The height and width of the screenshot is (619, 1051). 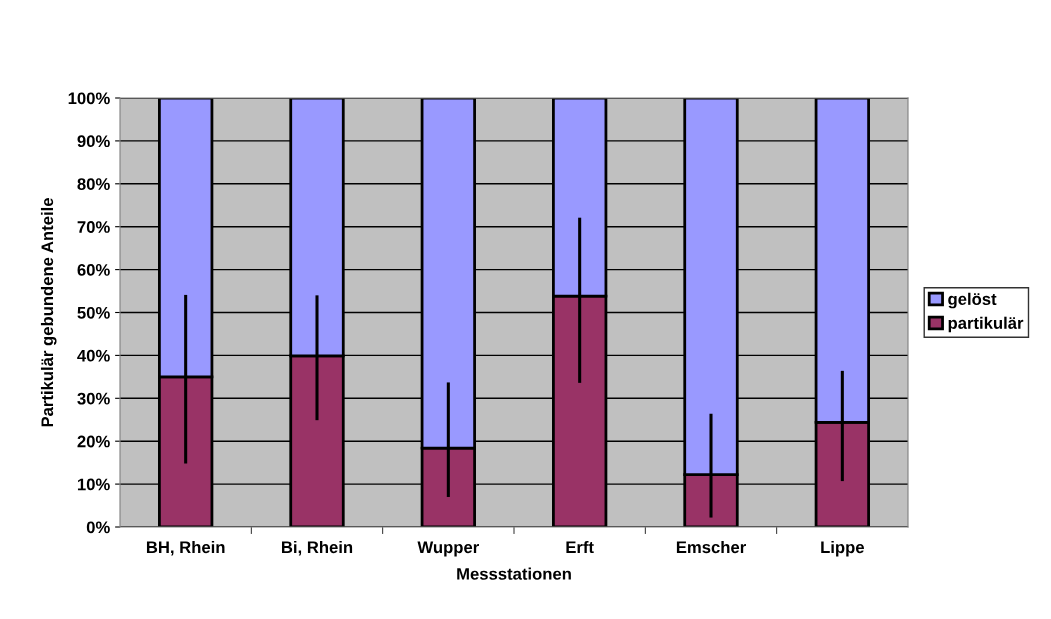 I want to click on y-tick-label: 30%, so click(x=93, y=398).